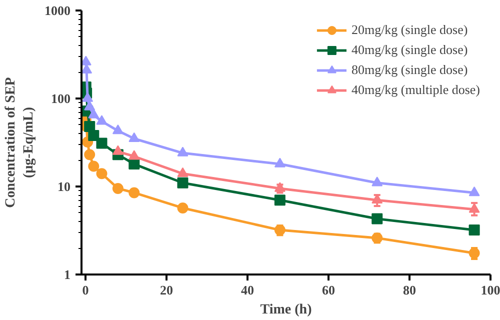 This screenshot has height=320, width=500. Describe the element at coordinates (60, 98) in the screenshot. I see `y-tick-label: 100` at that location.